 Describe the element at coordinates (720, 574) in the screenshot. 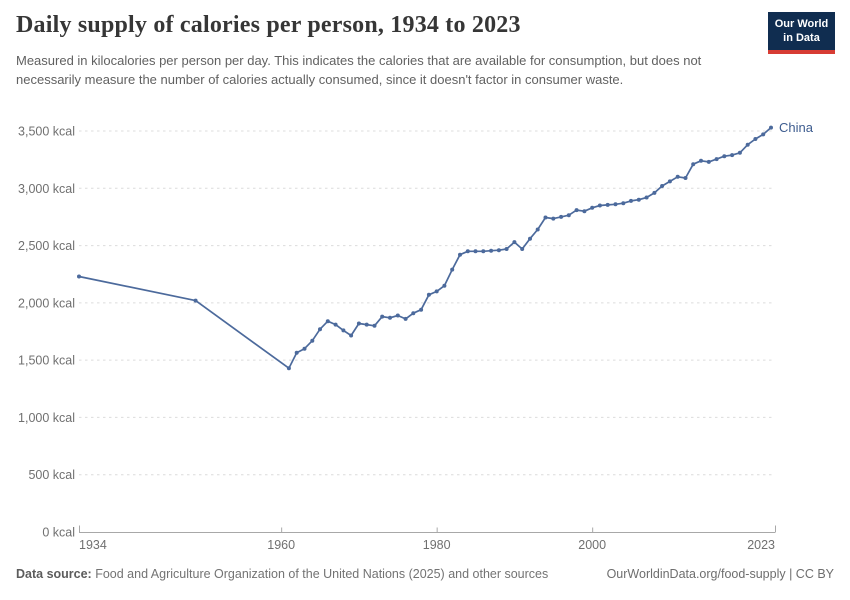

I see `footer-link: OurWorldinData.org/food-supply | CC BY` at that location.